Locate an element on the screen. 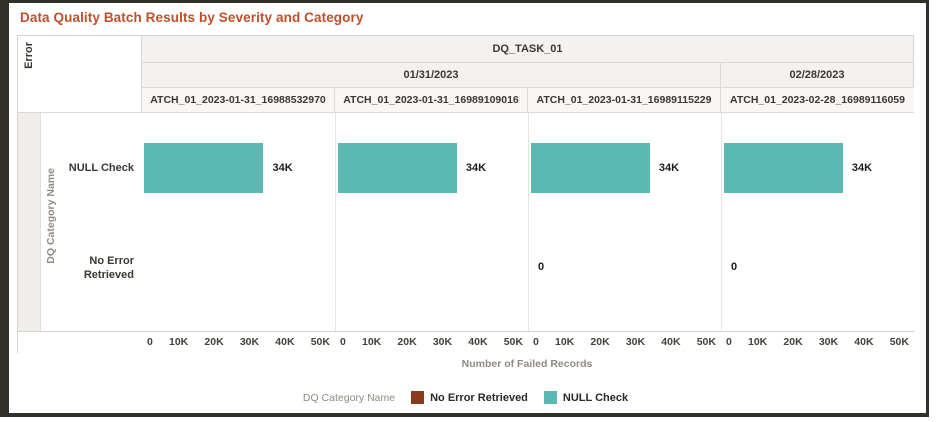 Image resolution: width=936 pixels, height=422 pixels. task-header: DQ_TASK_01 is located at coordinates (527, 49).